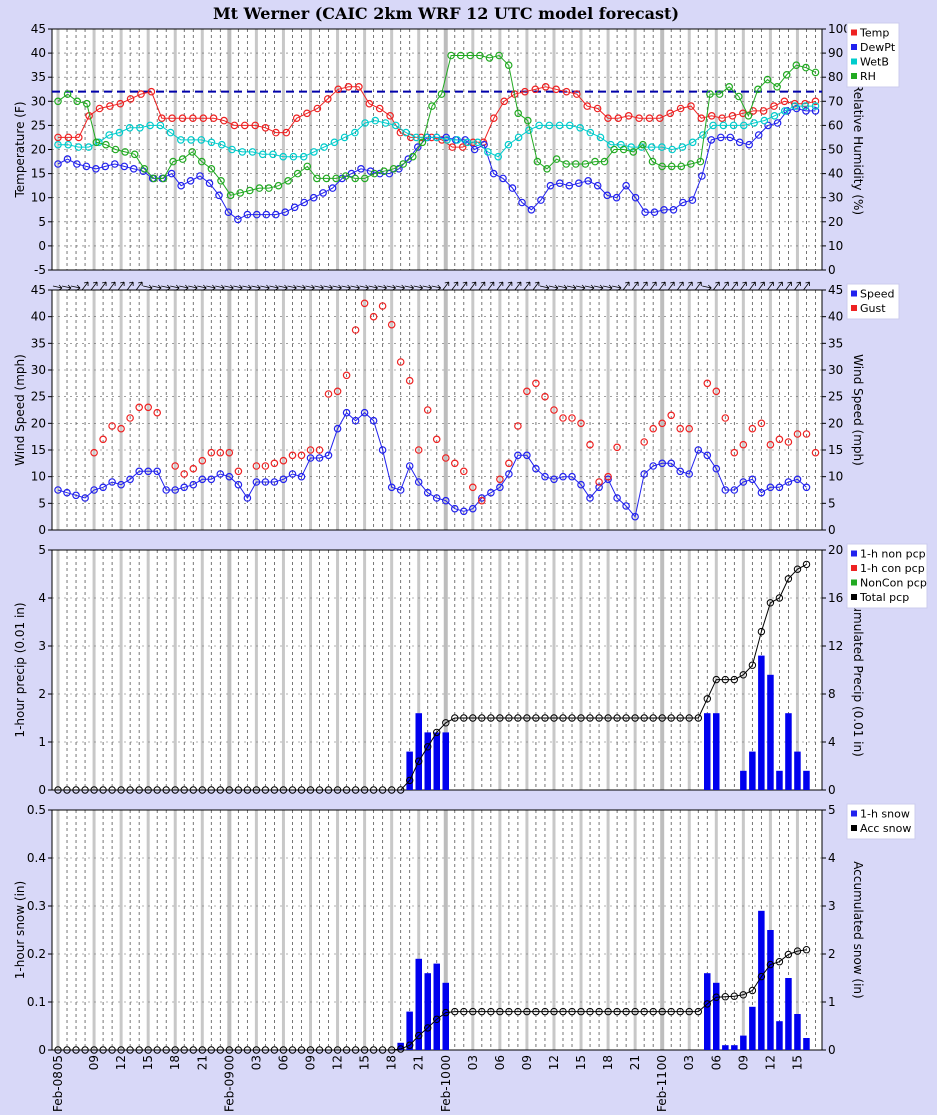  I want to click on legend-label: 1-h non pcp, so click(893, 554).